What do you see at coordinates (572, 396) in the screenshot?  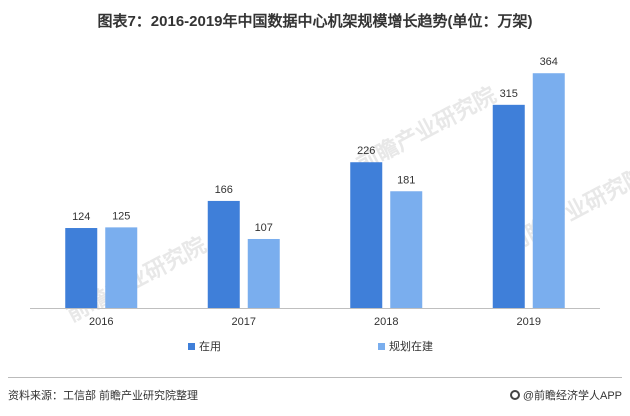 I see `brand-label: @前瞻经济学人APP` at bounding box center [572, 396].